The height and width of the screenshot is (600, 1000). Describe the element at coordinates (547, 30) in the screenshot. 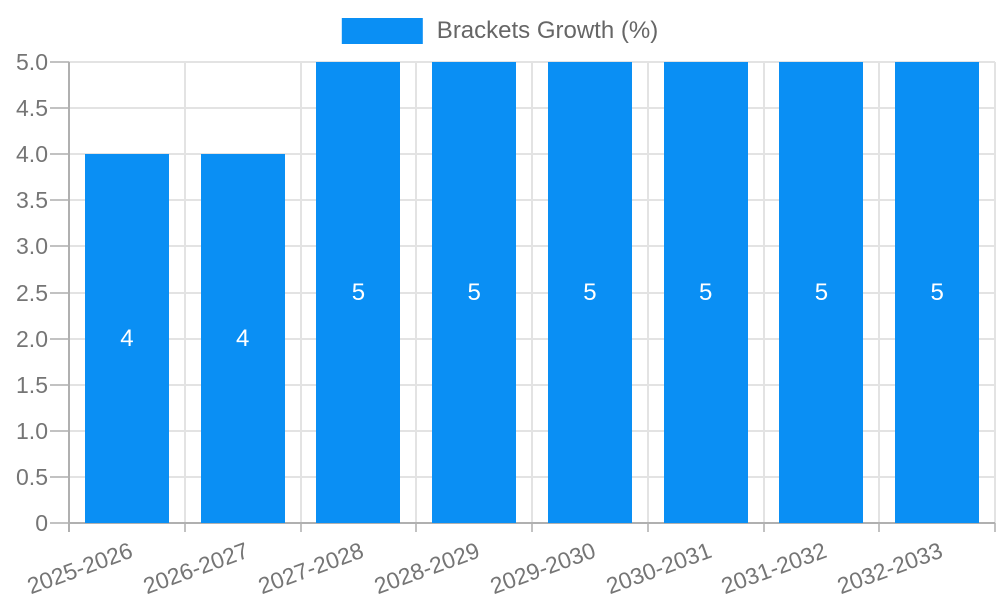

I see `legend-label: Brackets Growth (%)` at that location.